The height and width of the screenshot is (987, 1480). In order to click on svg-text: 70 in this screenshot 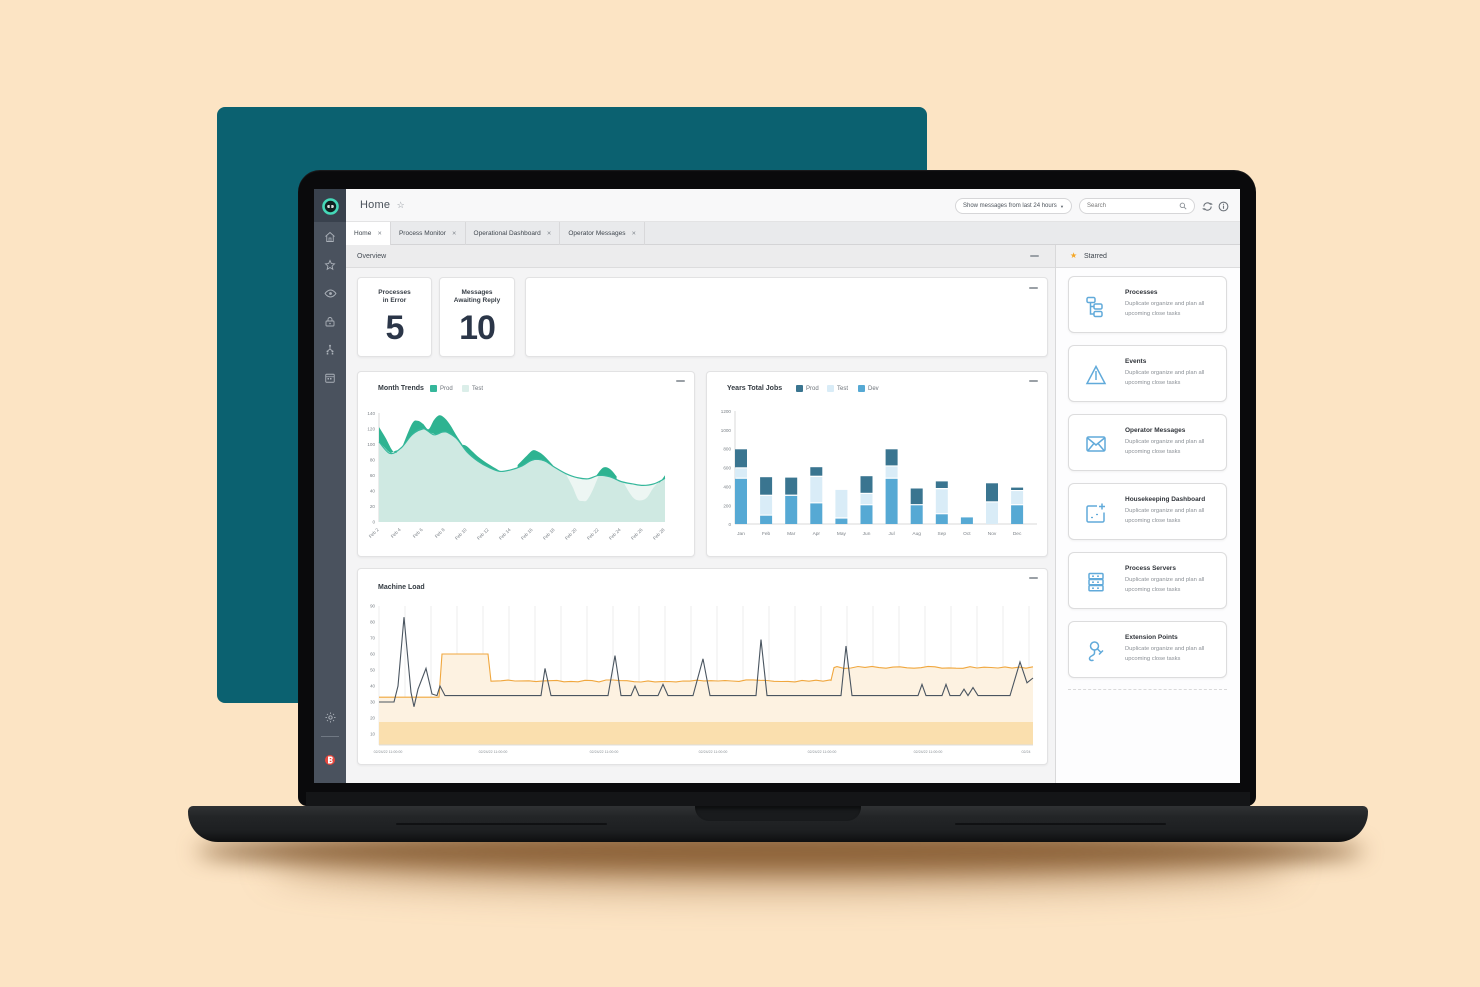, I will do `click(372, 638)`.